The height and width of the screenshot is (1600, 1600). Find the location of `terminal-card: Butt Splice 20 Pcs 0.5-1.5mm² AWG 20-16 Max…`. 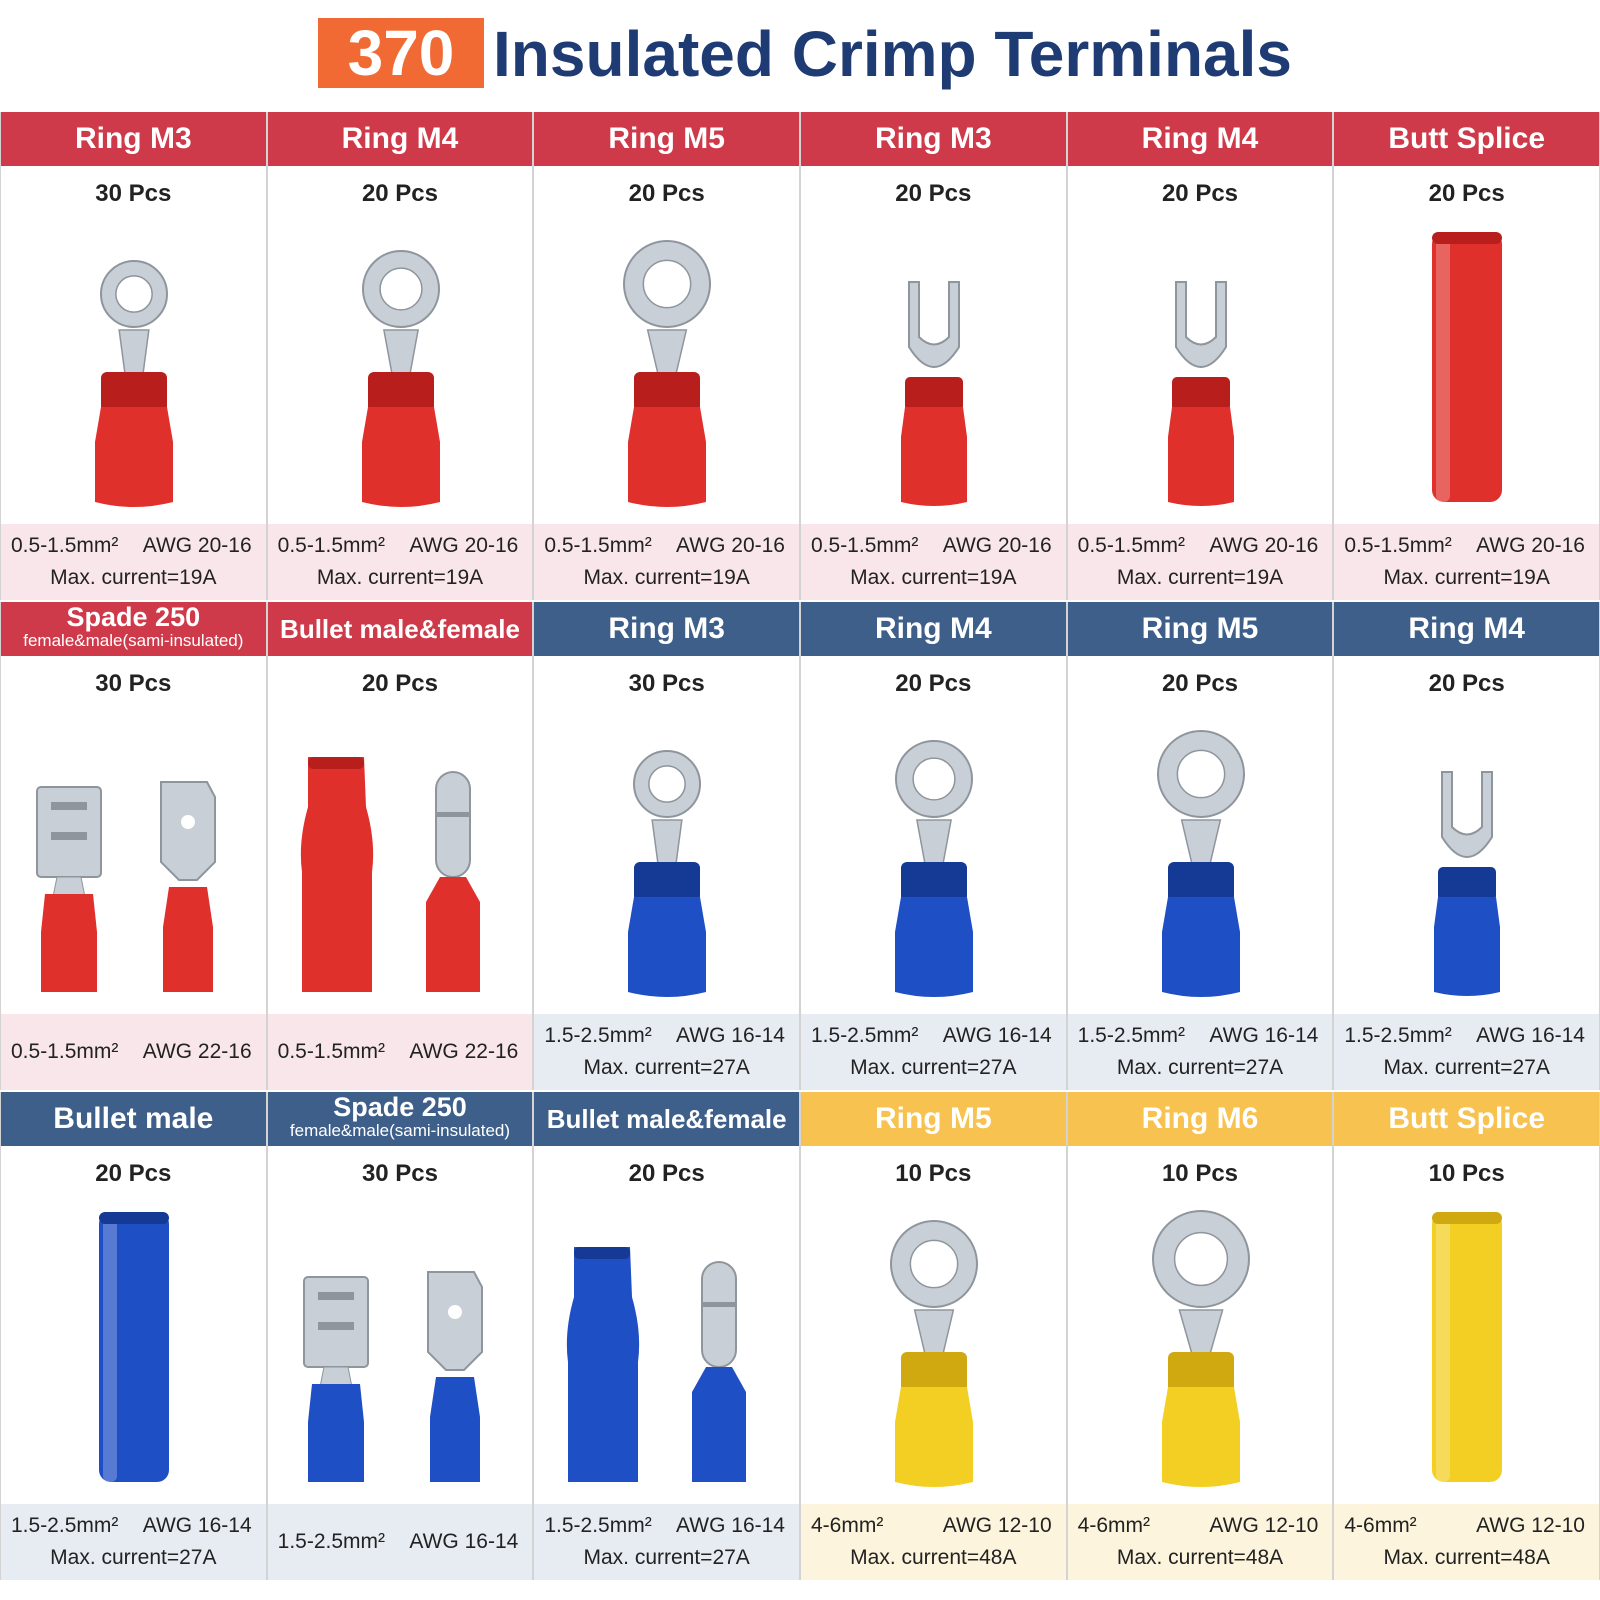

terminal-card: Butt Splice 20 Pcs 0.5-1.5mm² AWG 20-16 Max… is located at coordinates (1466, 356).